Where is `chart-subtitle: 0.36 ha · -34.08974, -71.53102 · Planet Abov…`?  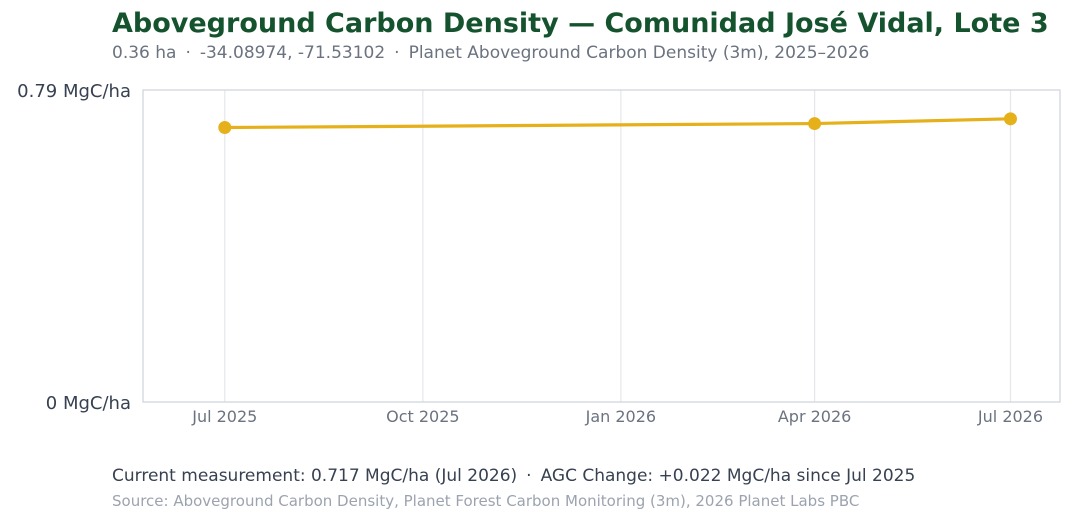 chart-subtitle: 0.36 ha · -34.08974, -71.53102 · Planet Abov… is located at coordinates (490, 53).